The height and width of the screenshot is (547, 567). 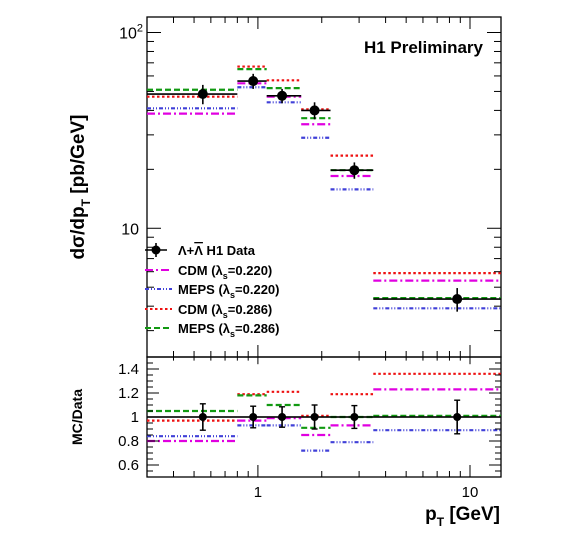 I want to click on legend-entry-meps-0286: MEPS (λs=0.286), so click(x=212, y=330).